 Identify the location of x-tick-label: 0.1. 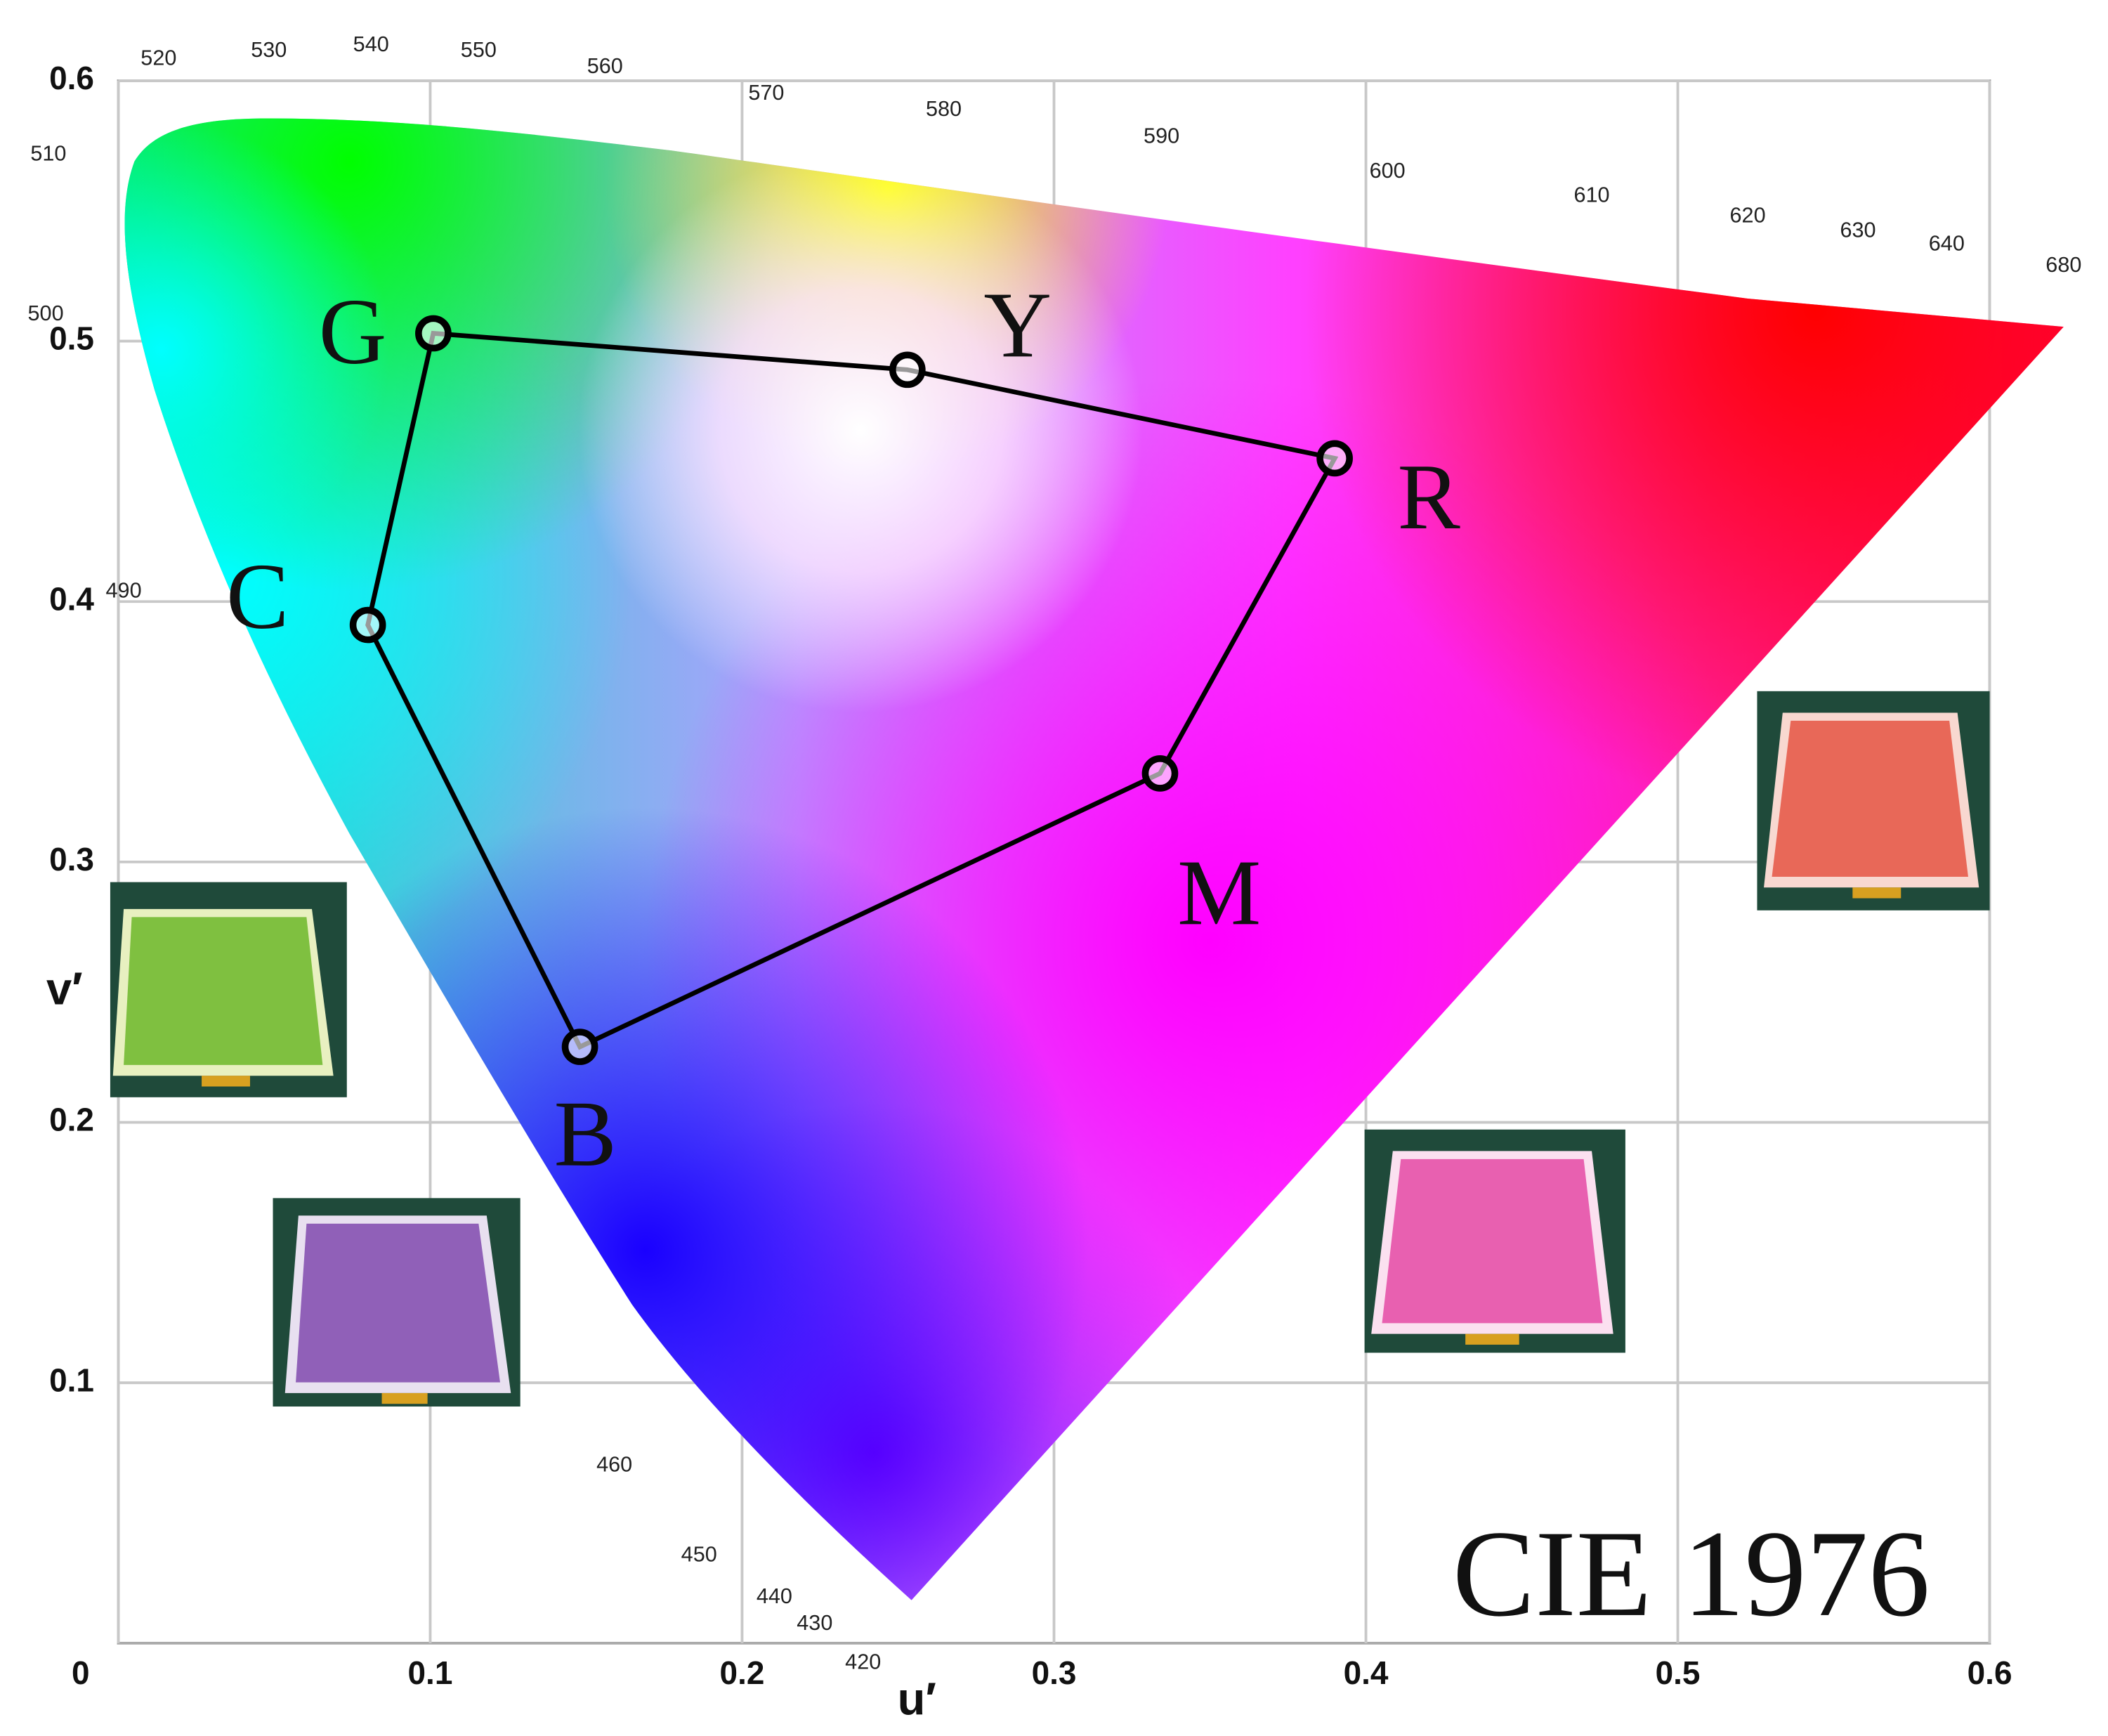
(431, 1673).